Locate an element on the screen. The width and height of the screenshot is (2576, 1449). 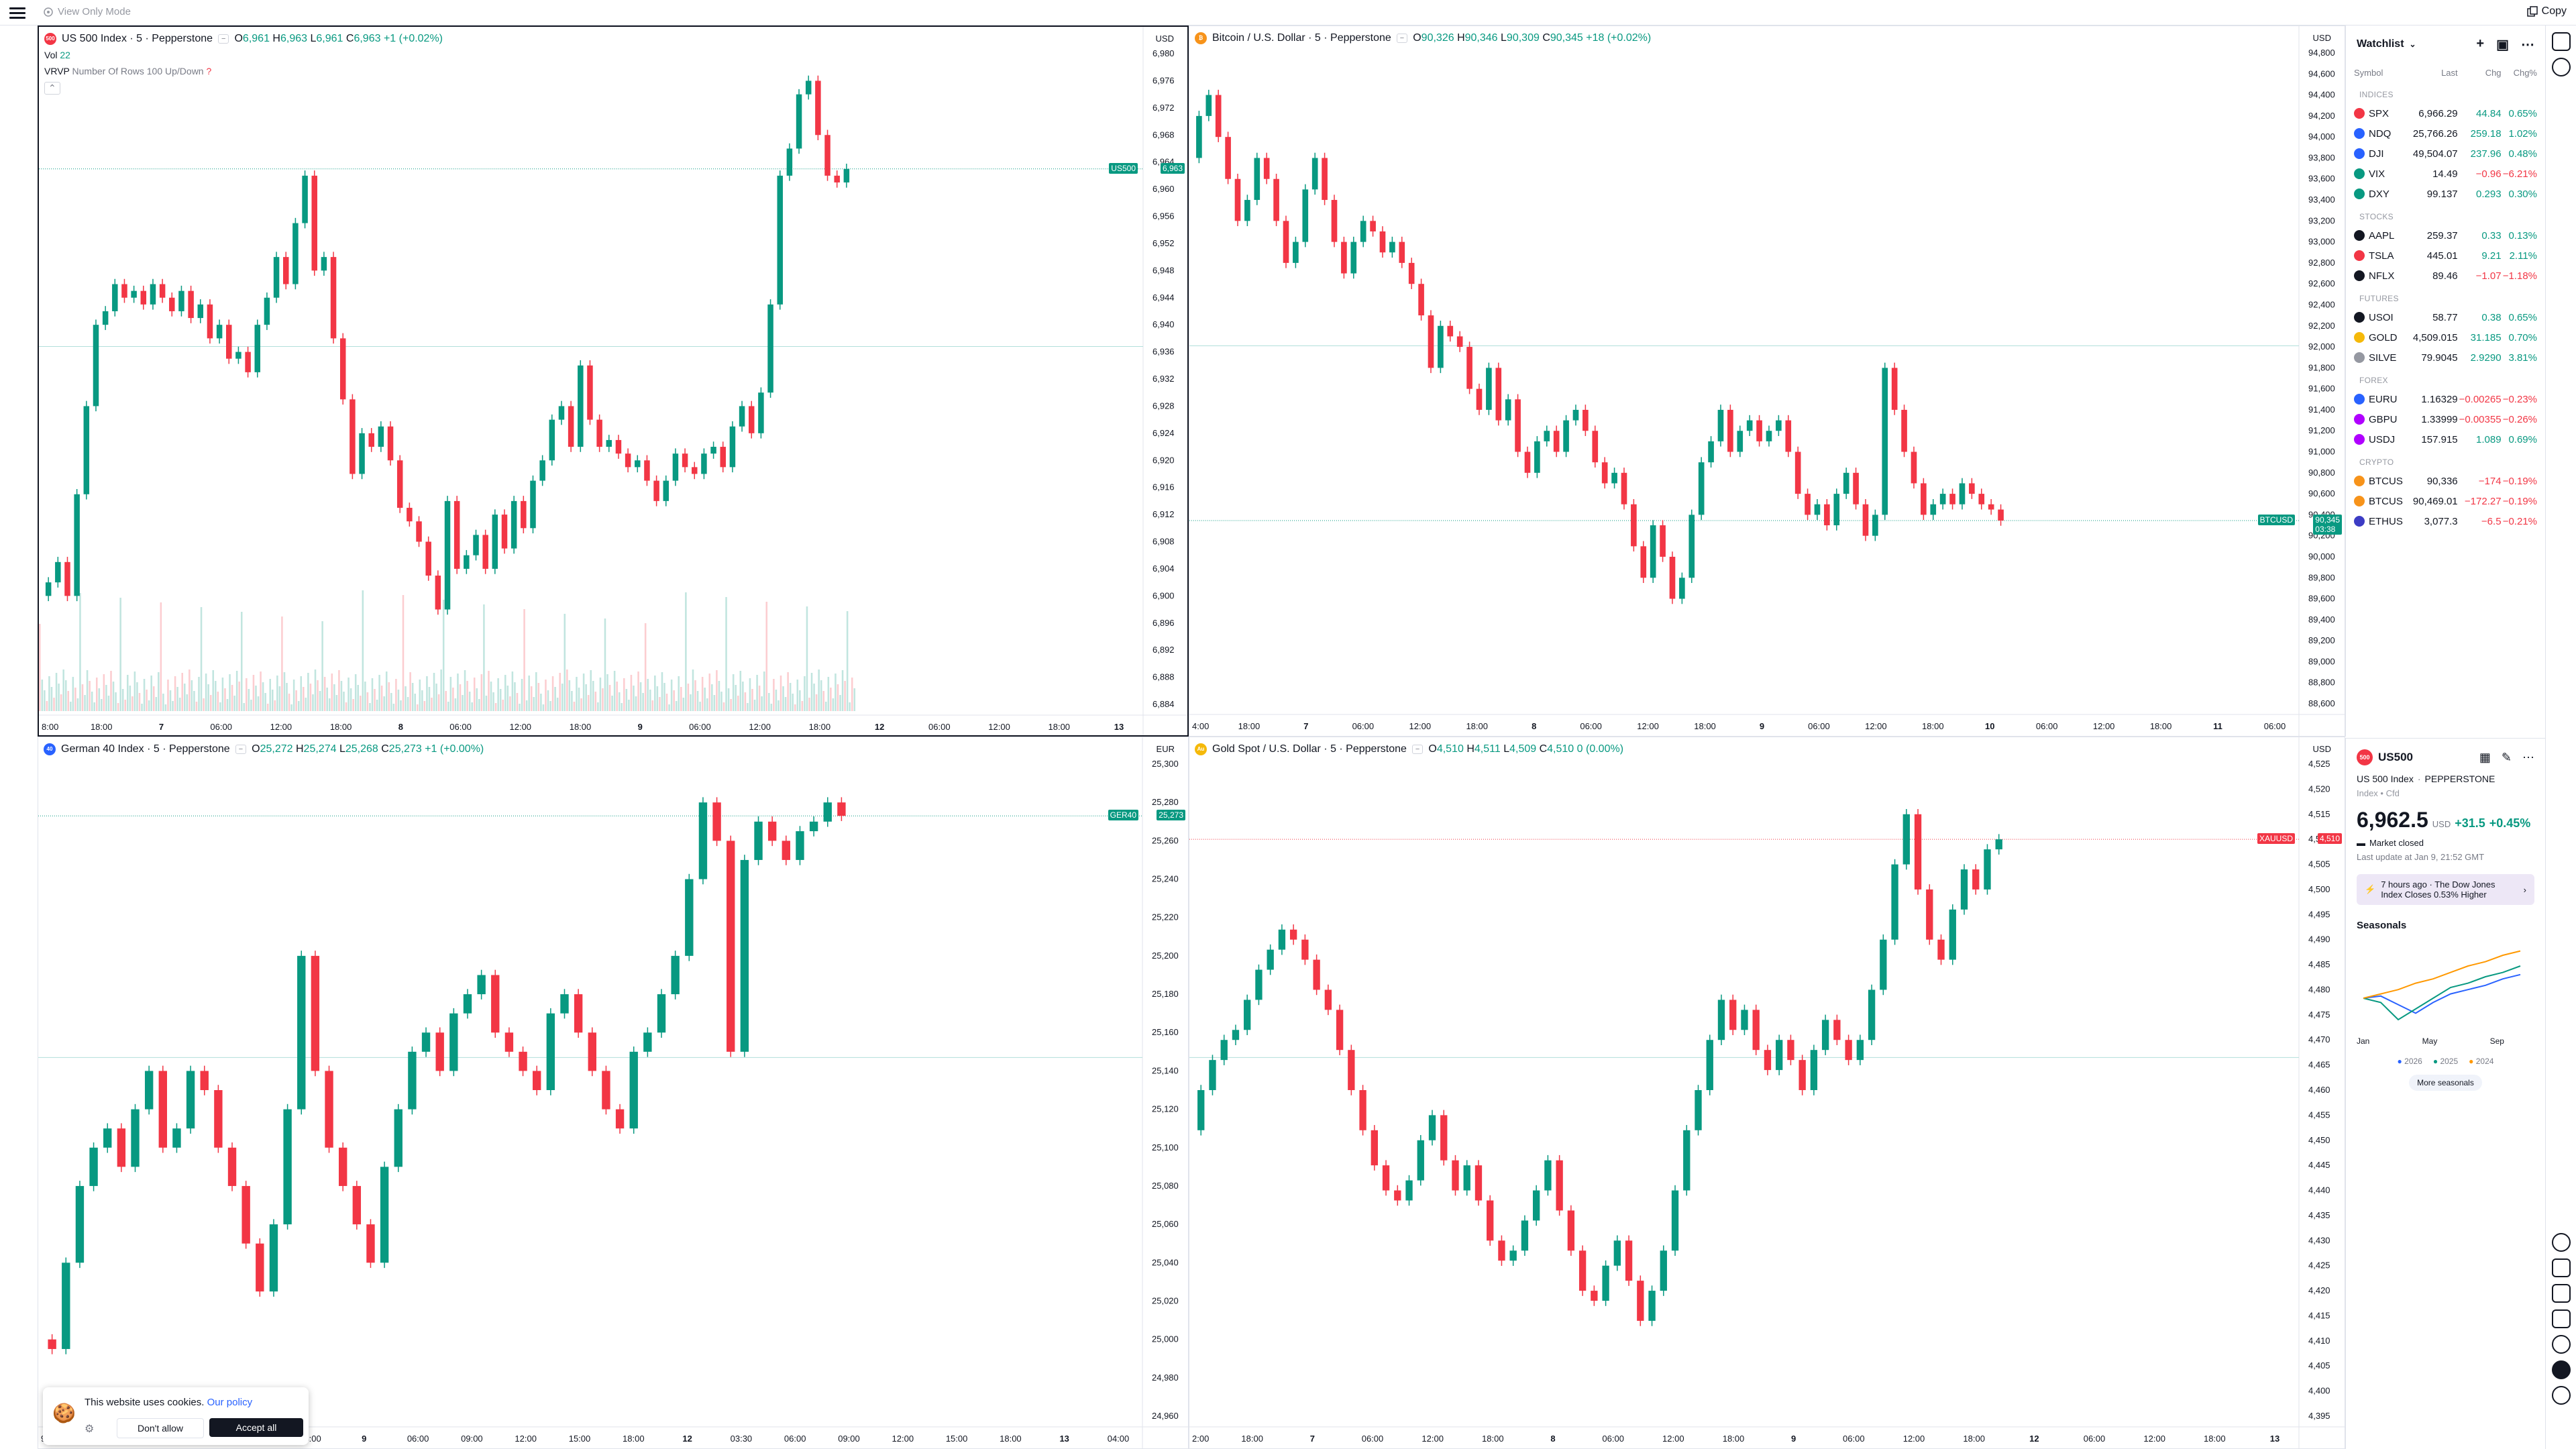
layout-icon: ▣ is located at coordinates (2502, 44).